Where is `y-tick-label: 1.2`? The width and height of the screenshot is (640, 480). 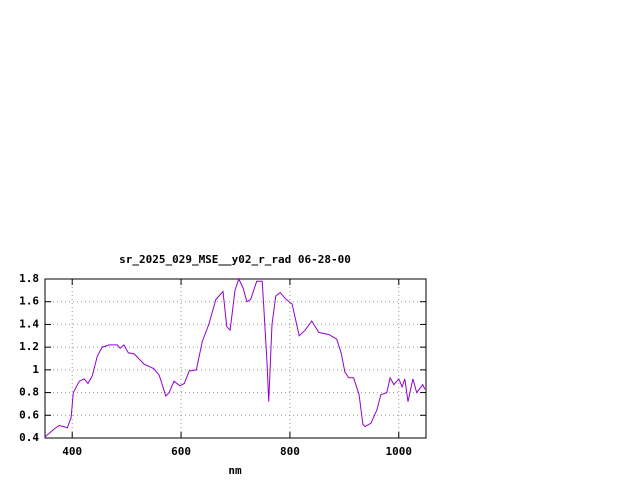
y-tick-label: 1.2 is located at coordinates (29, 346).